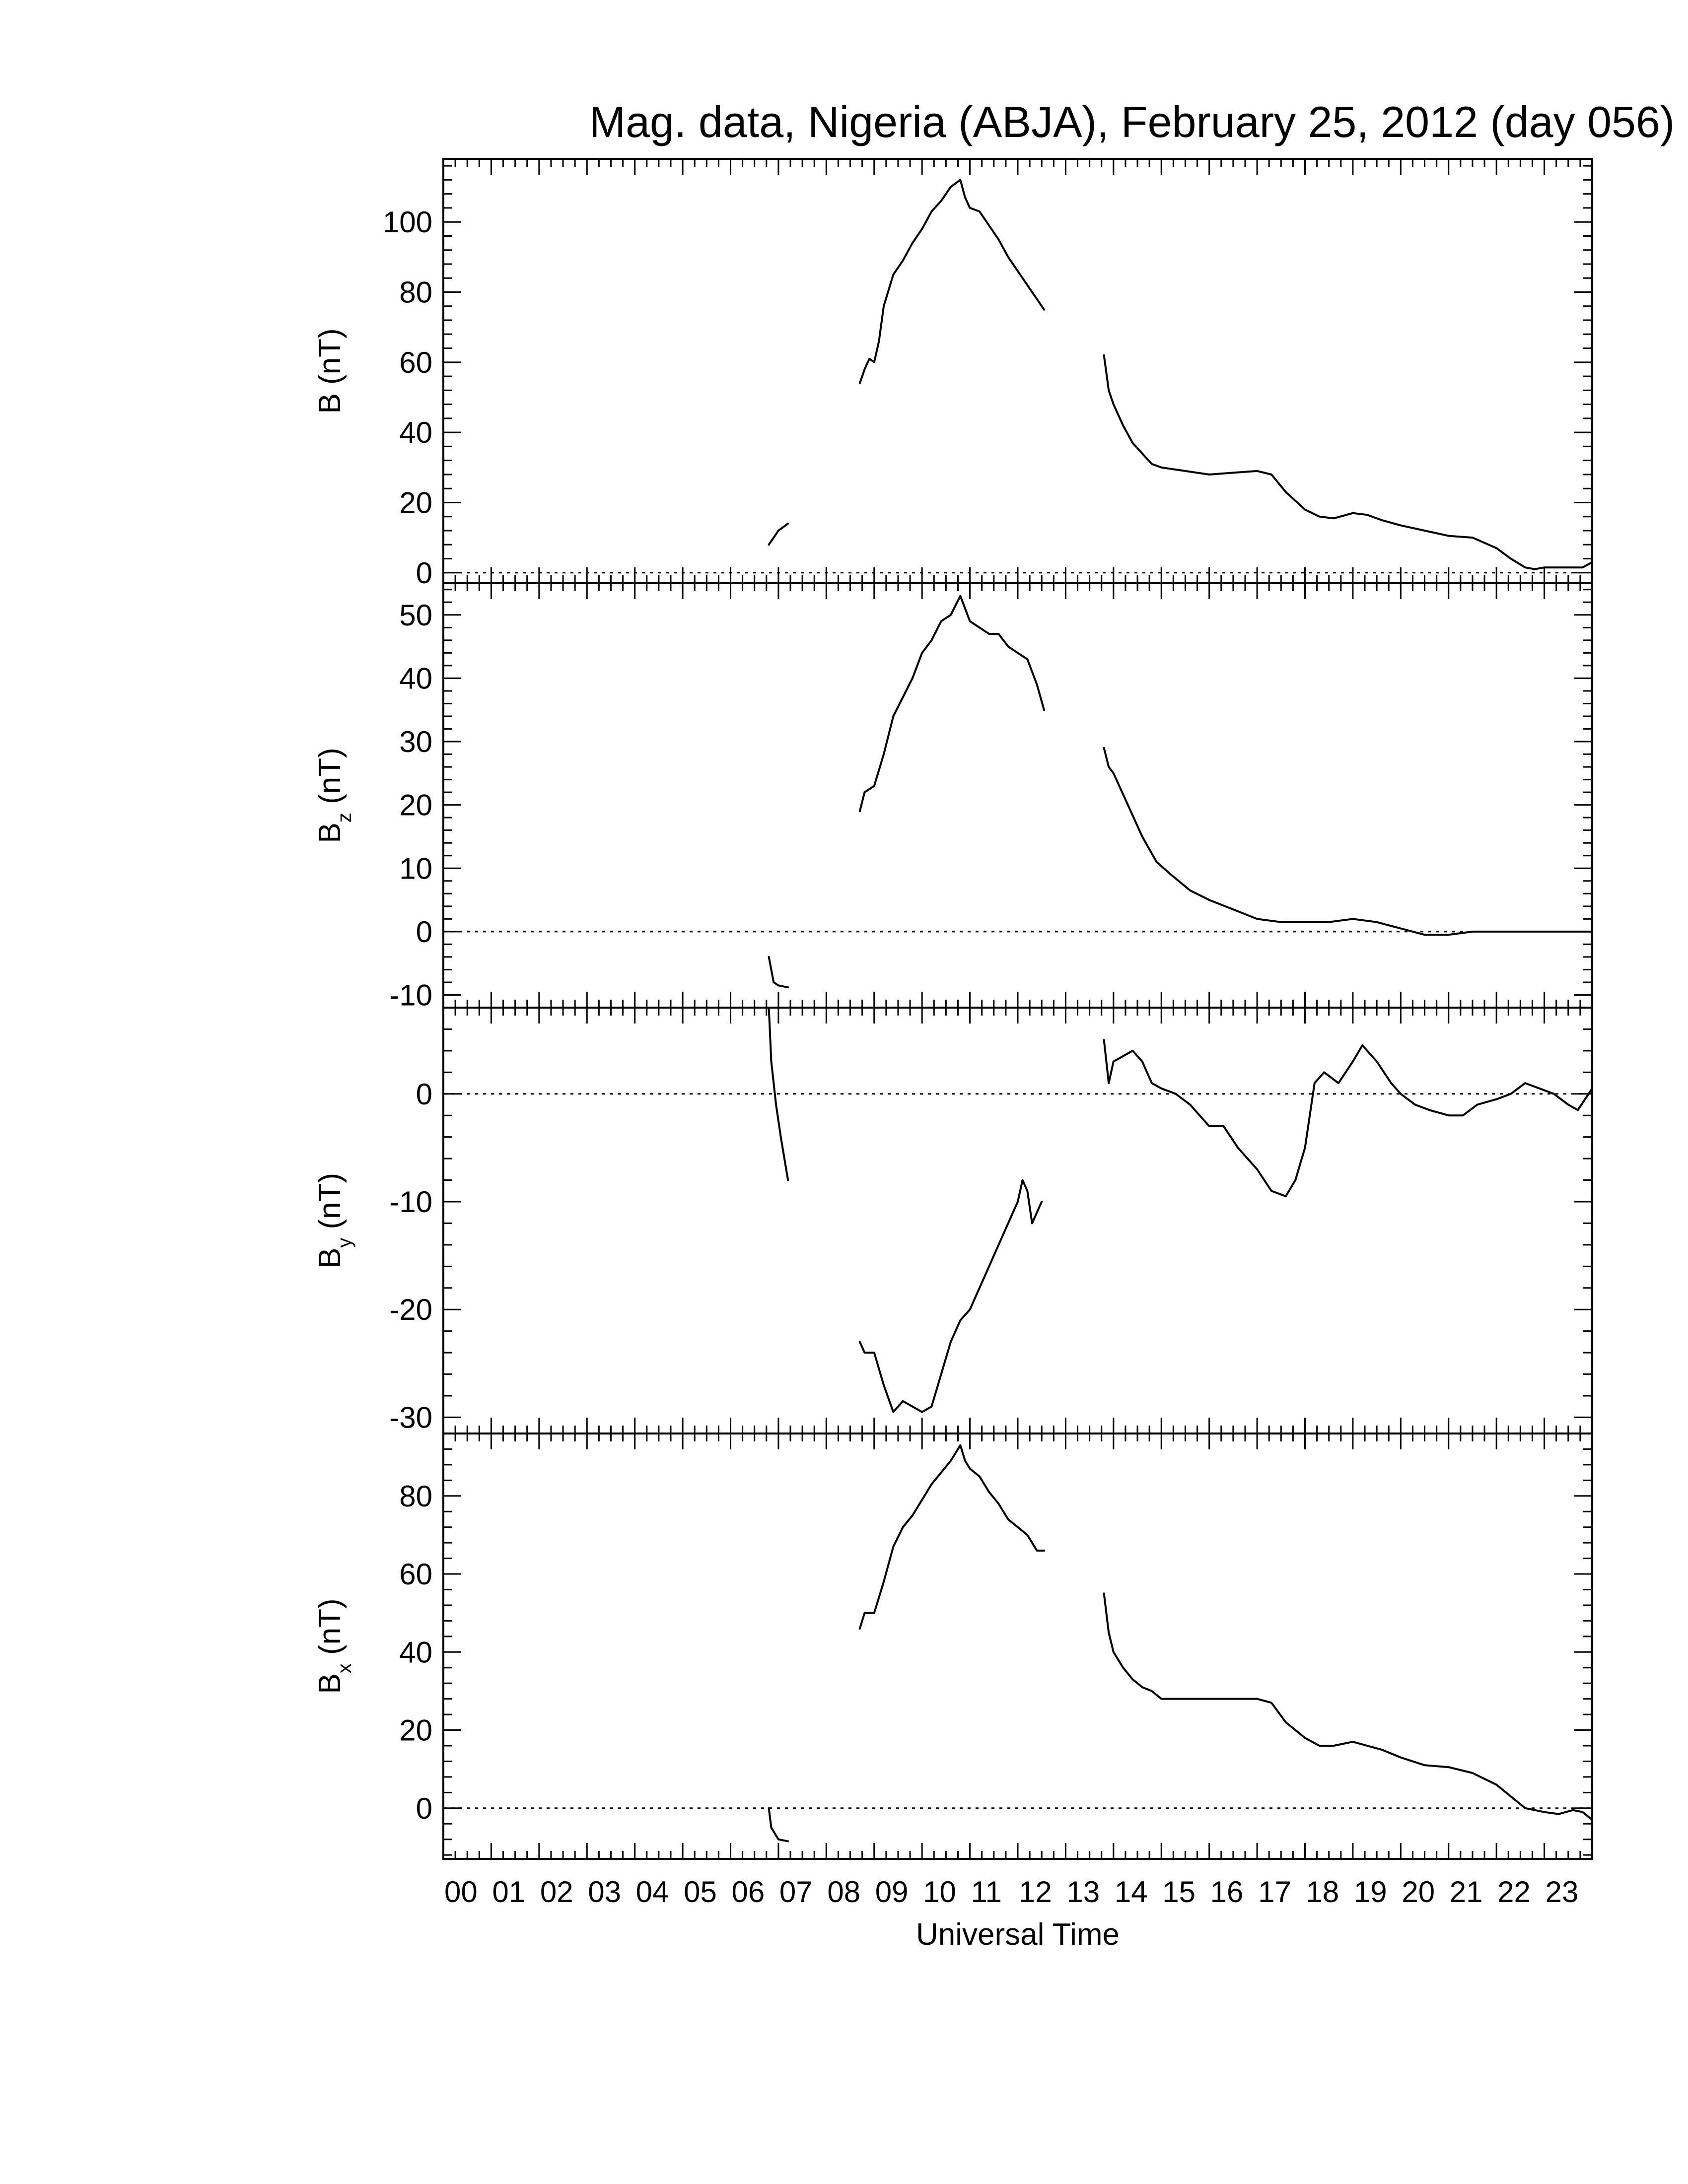 The height and width of the screenshot is (2184, 1688). I want to click on x-tick-label: 04, so click(652, 1892).